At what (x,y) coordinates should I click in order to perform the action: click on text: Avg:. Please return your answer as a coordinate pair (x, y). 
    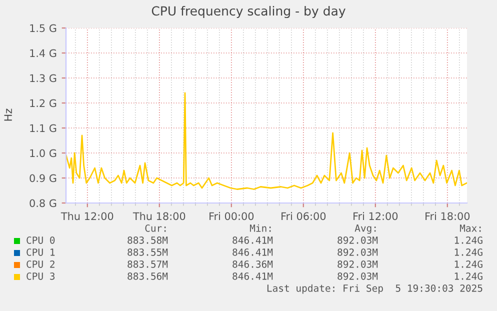
    Looking at the image, I should click on (365, 229).